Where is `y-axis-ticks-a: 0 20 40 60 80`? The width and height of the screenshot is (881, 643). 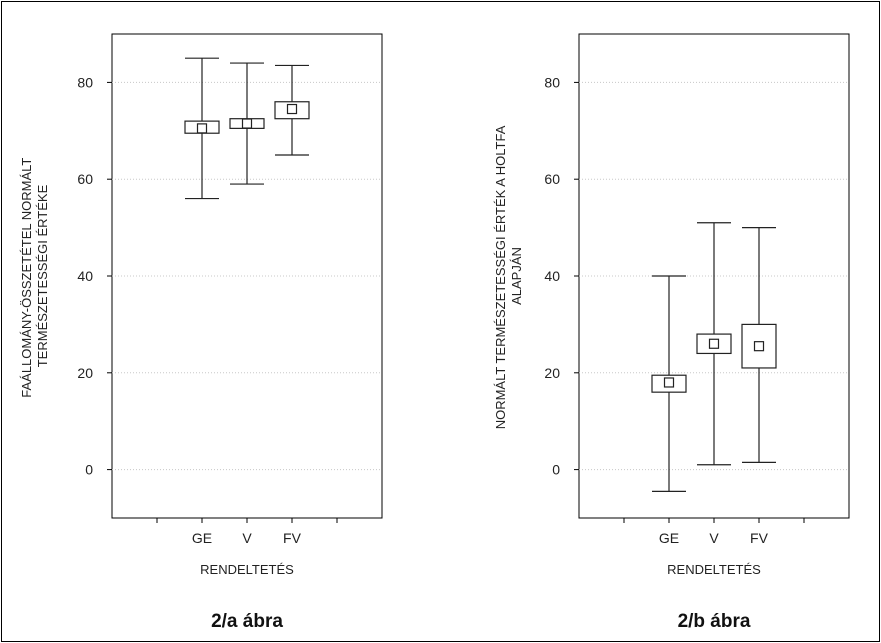 y-axis-ticks-a: 0 20 40 60 80 is located at coordinates (94, 276).